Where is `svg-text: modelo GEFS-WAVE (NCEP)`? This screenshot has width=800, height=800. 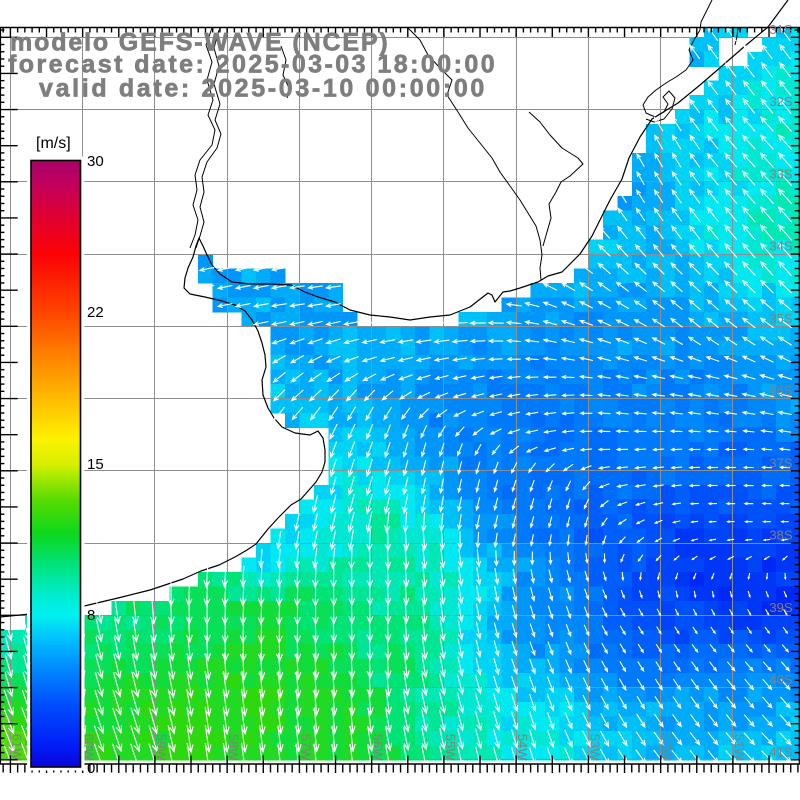 svg-text: modelo GEFS-WAVE (NCEP) is located at coordinates (200, 43).